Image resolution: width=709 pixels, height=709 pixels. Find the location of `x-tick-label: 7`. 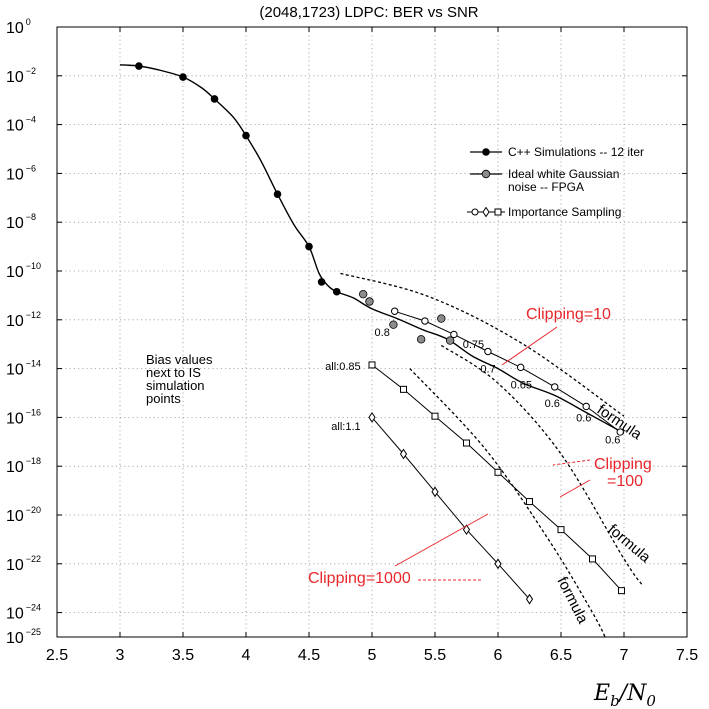

x-tick-label: 7 is located at coordinates (624, 655).